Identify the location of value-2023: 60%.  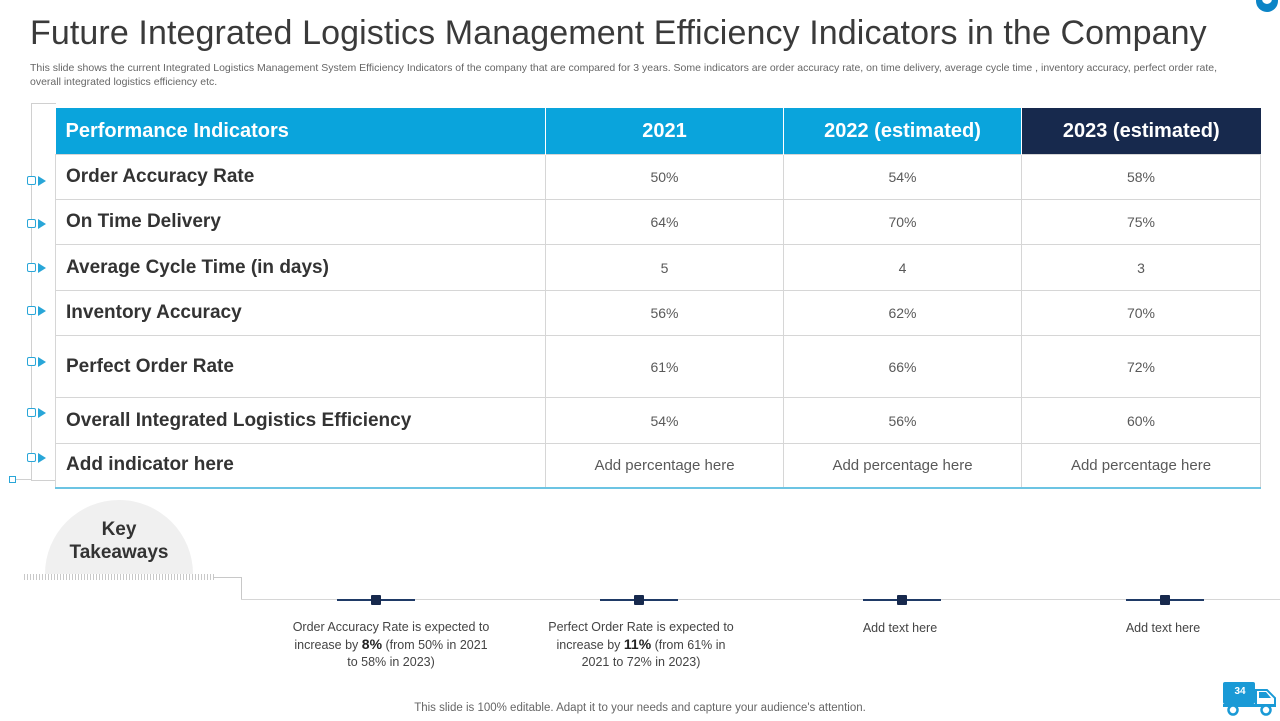
(1141, 420).